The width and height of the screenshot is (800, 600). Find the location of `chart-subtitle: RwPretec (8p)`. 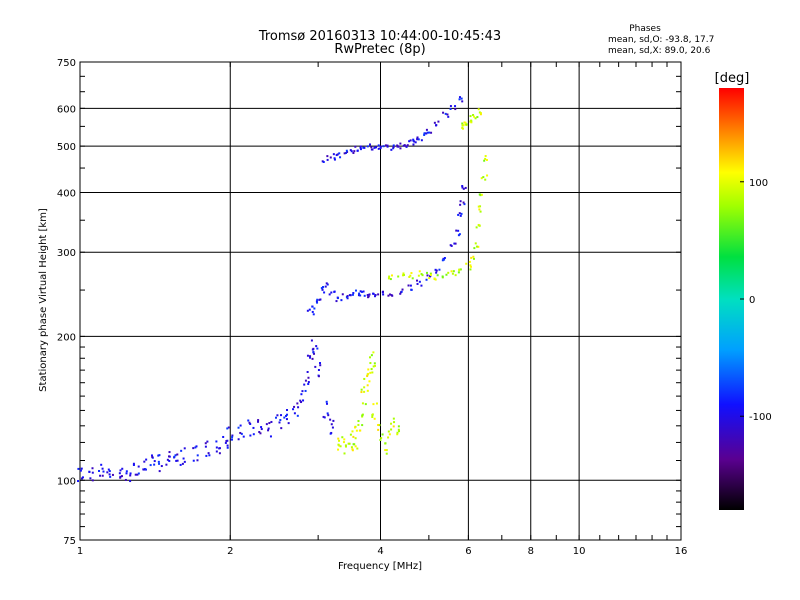

chart-subtitle: RwPretec (8p) is located at coordinates (379, 49).